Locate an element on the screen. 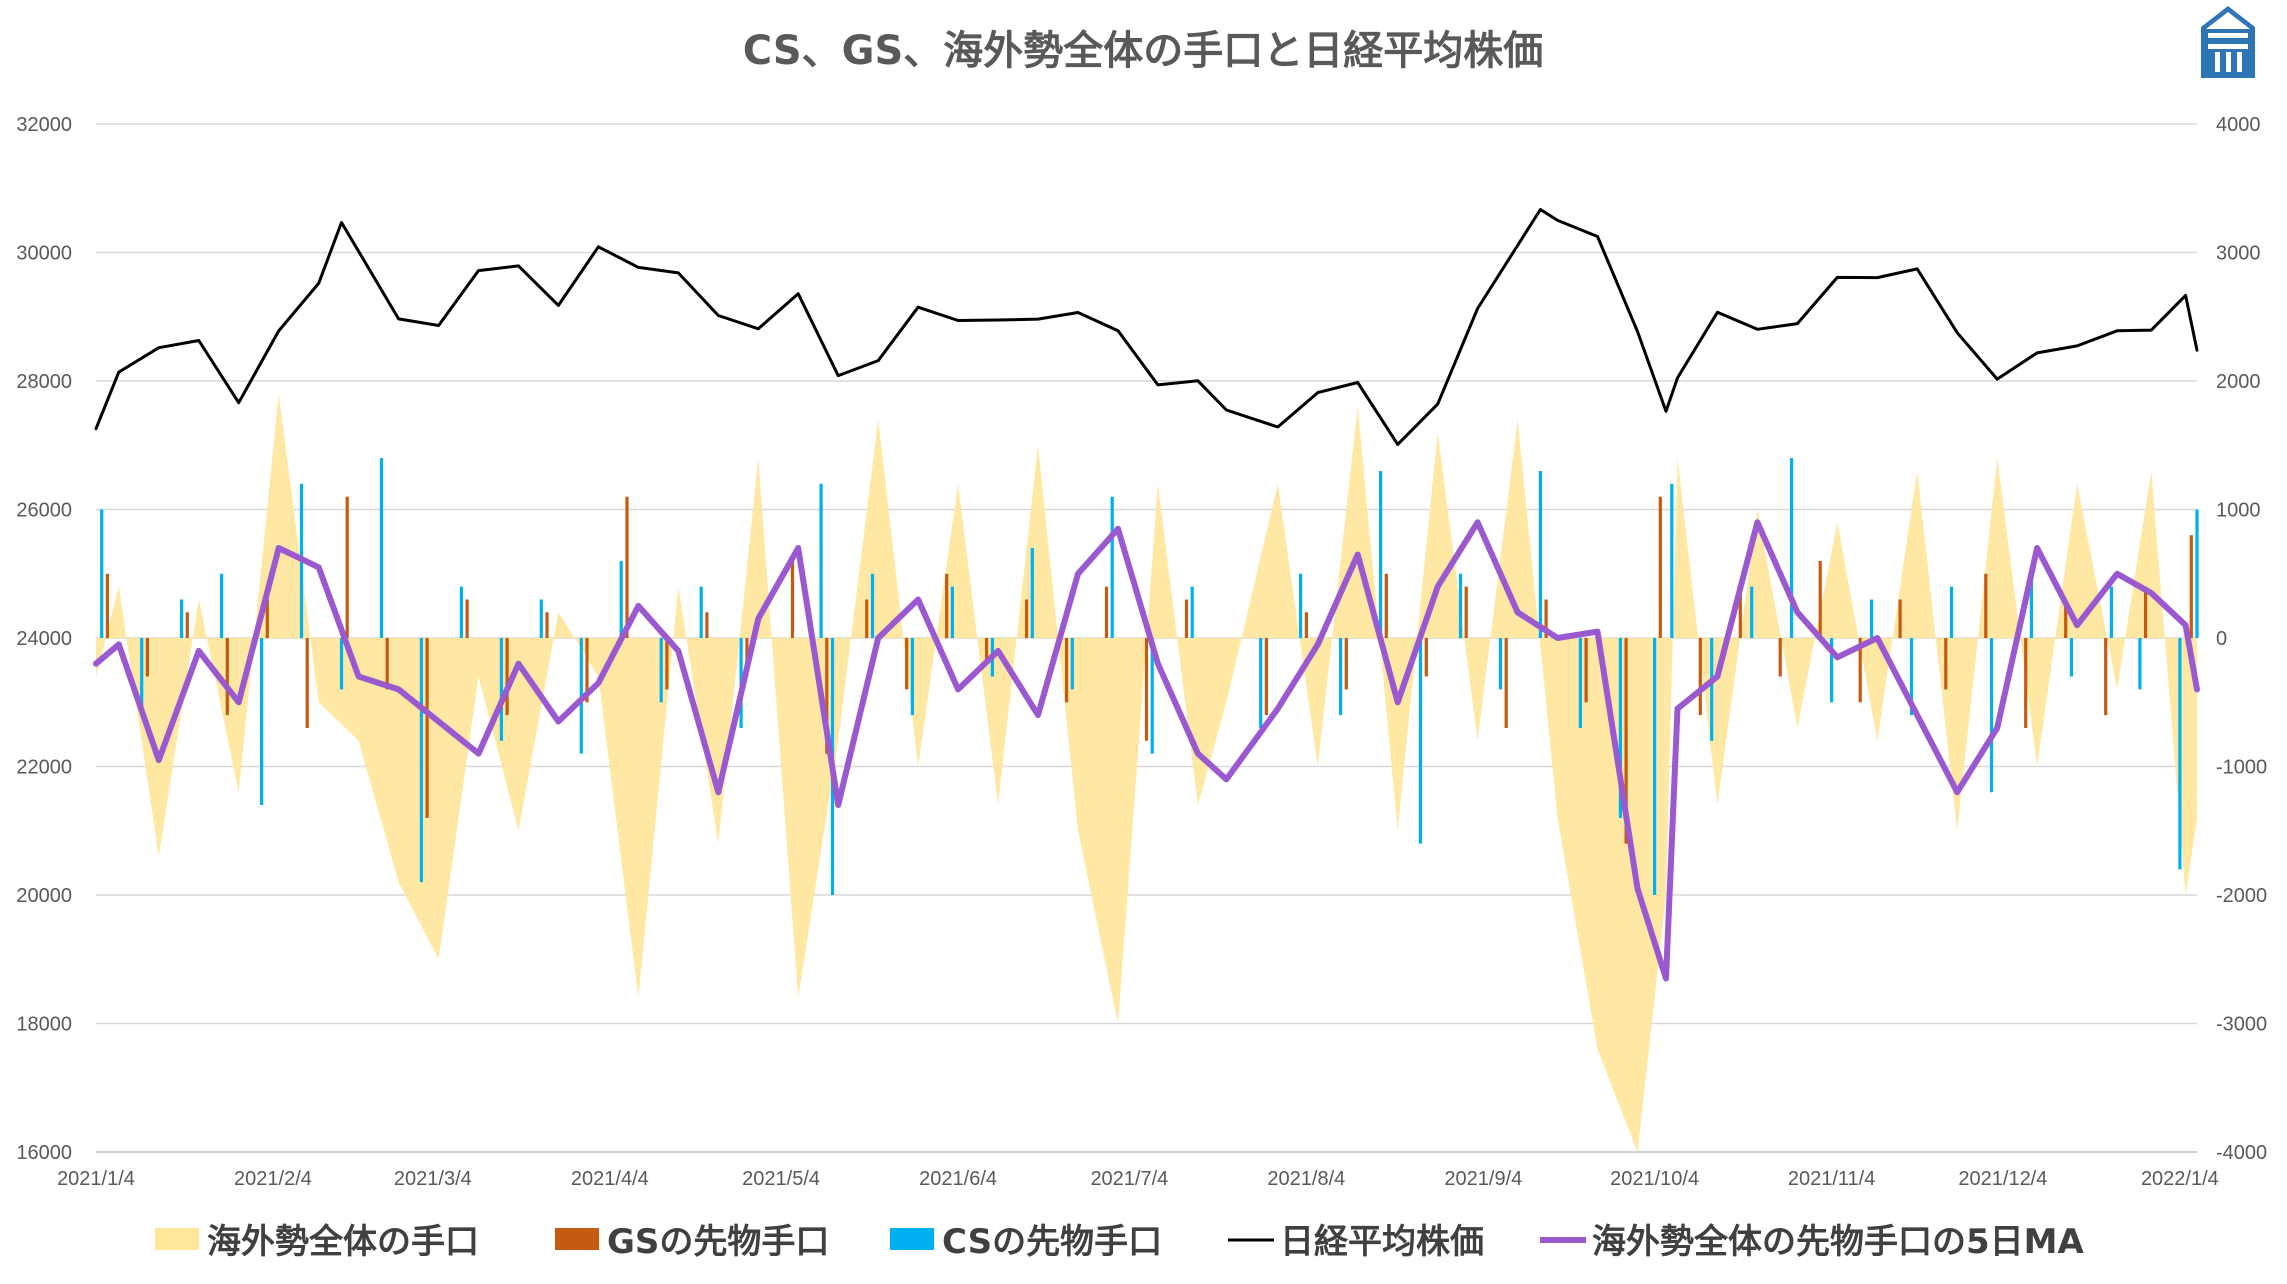  right-tick-label: 0 is located at coordinates (2221, 639).